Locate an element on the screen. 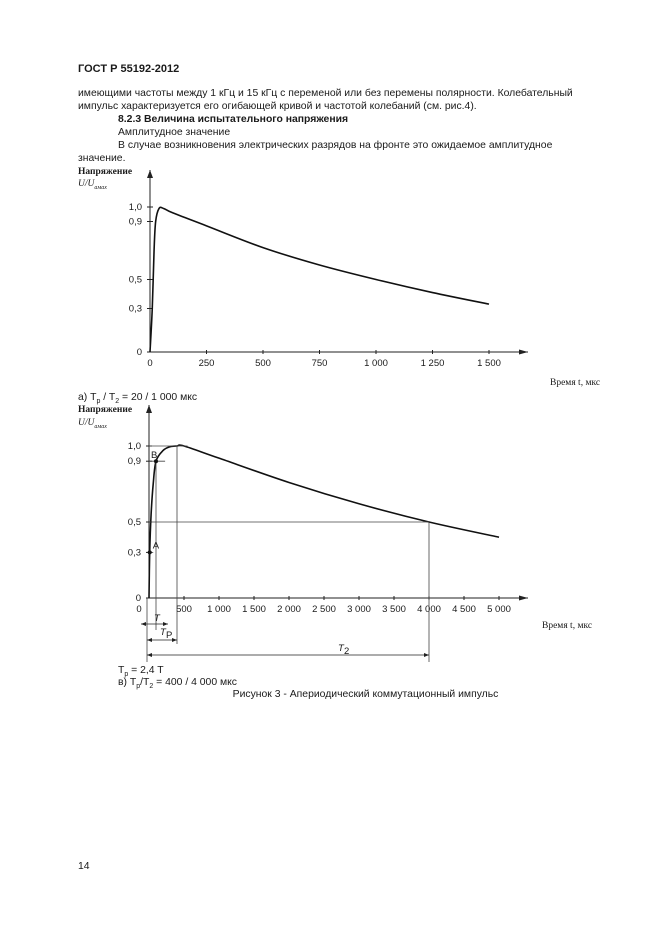  x-tick-label: 1 250 is located at coordinates (433, 363).